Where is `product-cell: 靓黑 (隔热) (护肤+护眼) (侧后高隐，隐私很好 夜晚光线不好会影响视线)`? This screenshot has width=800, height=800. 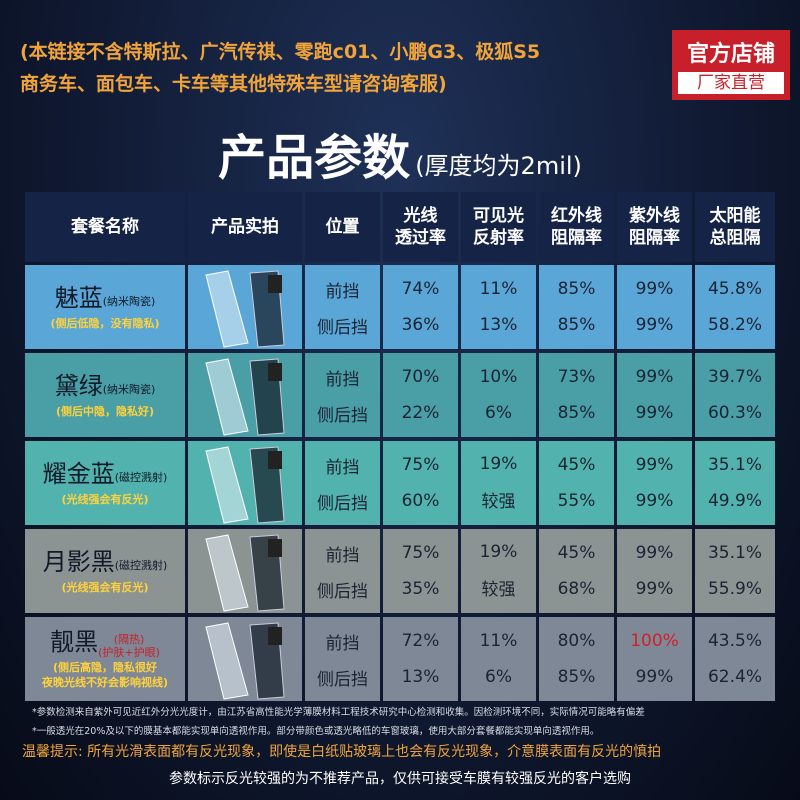
product-cell: 靓黑 (隔热) (护肤+护眼) (侧后高隐，隐私很好 夜晚光线不好会影响视线) is located at coordinates (105, 659).